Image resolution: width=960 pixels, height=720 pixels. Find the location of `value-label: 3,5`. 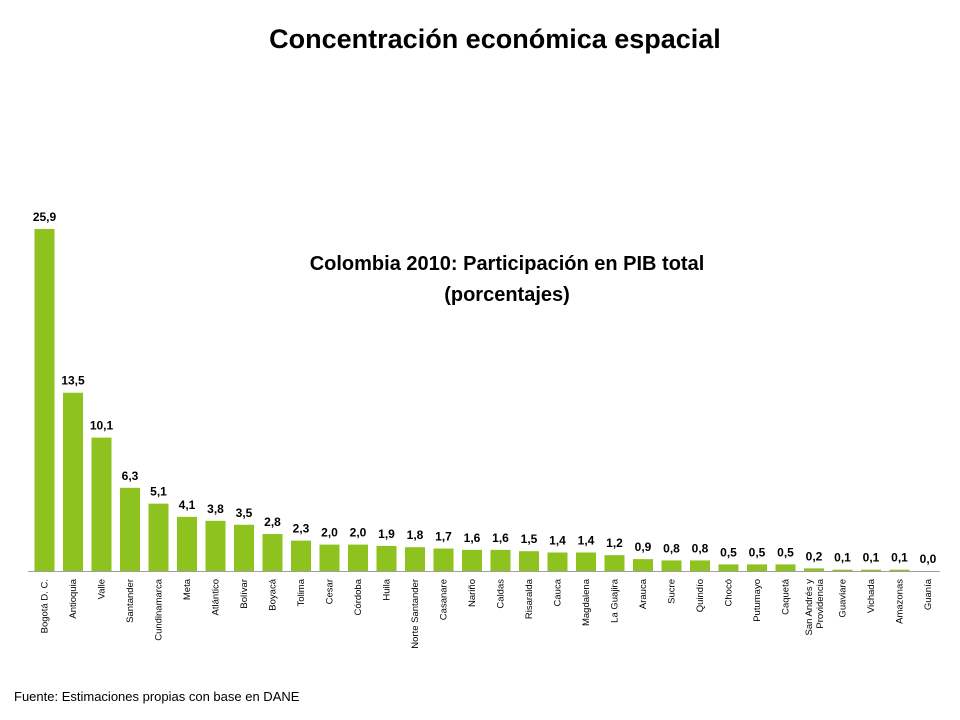

value-label: 3,5 is located at coordinates (244, 513).